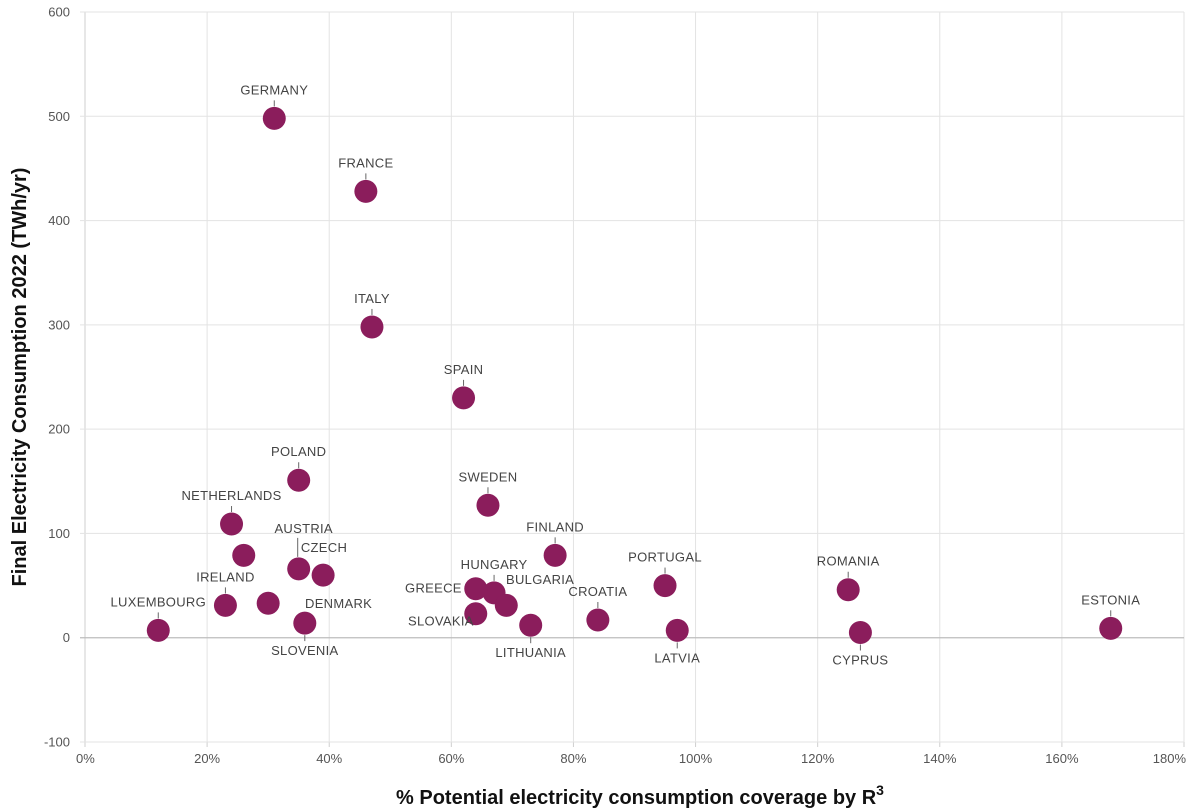 The width and height of the screenshot is (1200, 811). I want to click on point-label-spain: SPAIN, so click(464, 369).